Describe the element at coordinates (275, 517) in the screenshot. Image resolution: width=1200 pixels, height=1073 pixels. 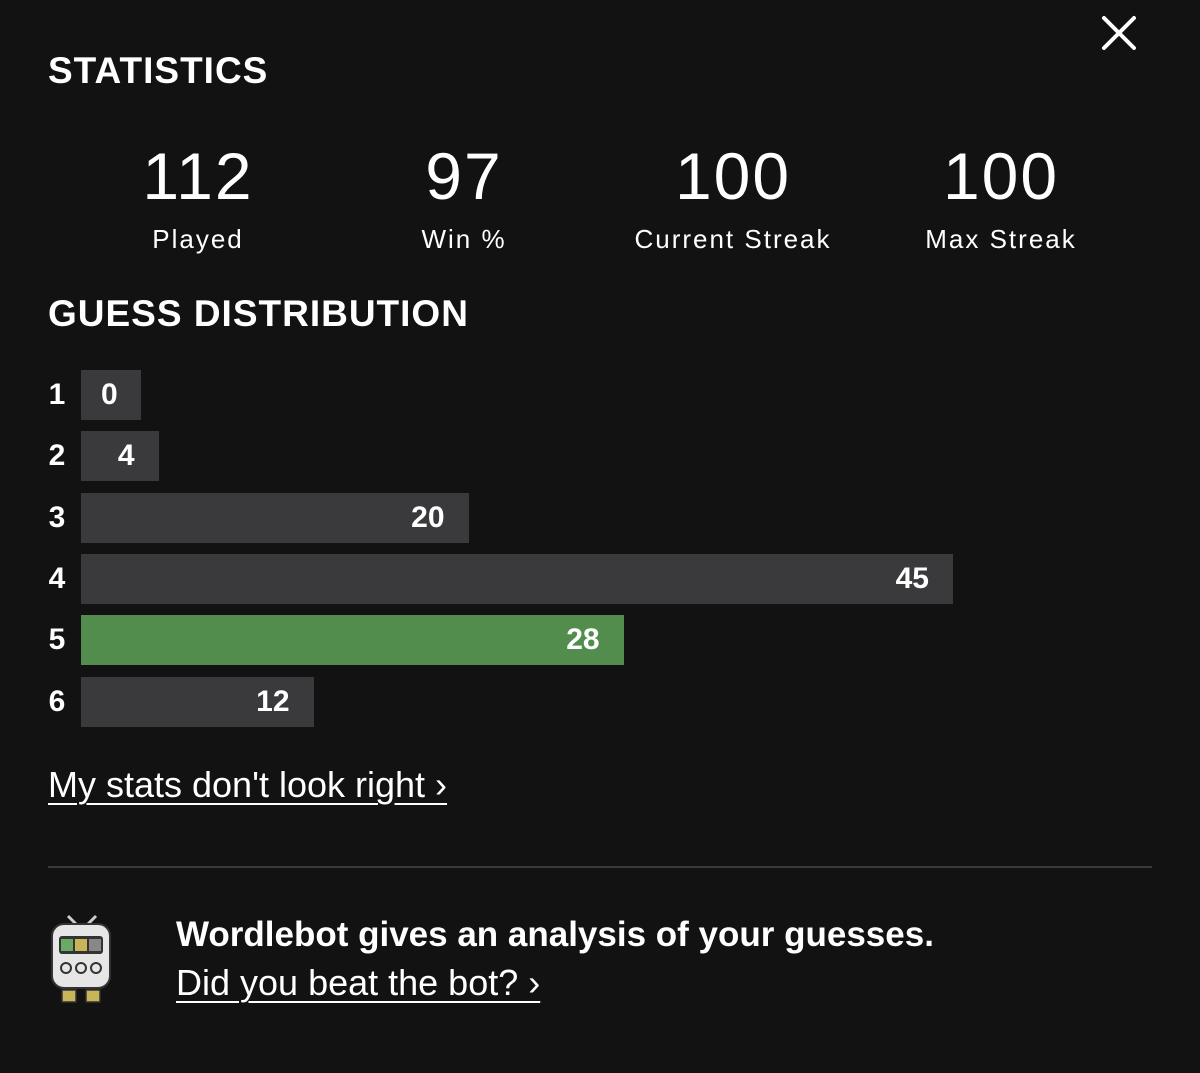
I see `distribution-bar: 20` at that location.